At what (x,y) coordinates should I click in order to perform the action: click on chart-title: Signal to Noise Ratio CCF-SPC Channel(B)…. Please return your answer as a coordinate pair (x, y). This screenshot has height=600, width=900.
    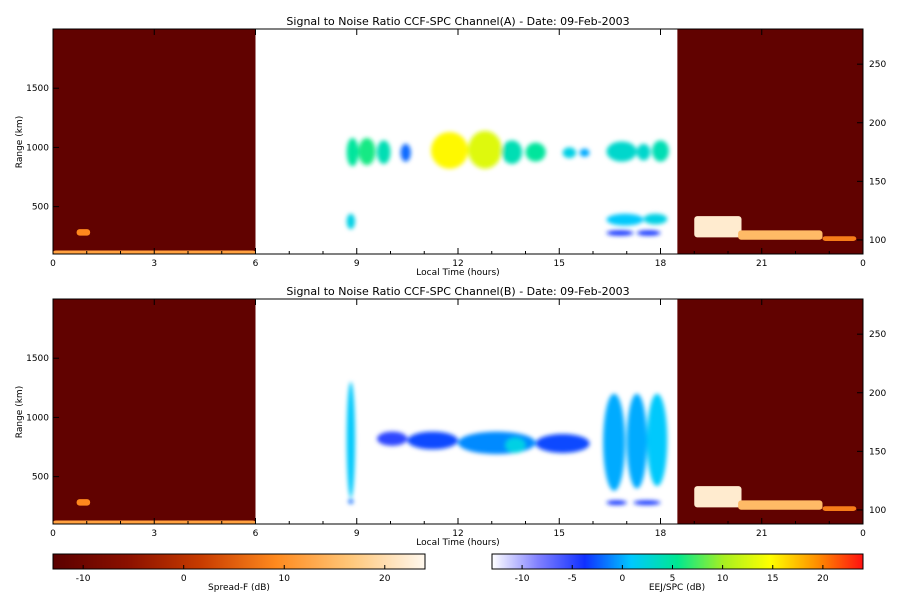
    Looking at the image, I should click on (457, 291).